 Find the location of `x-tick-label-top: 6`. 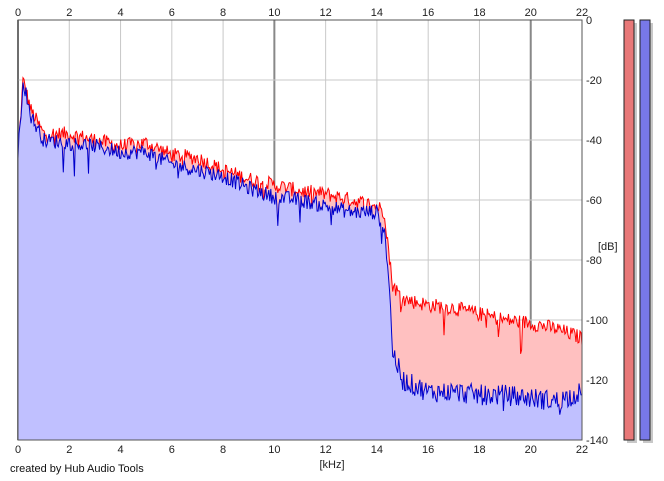

x-tick-label-top: 6 is located at coordinates (172, 13).